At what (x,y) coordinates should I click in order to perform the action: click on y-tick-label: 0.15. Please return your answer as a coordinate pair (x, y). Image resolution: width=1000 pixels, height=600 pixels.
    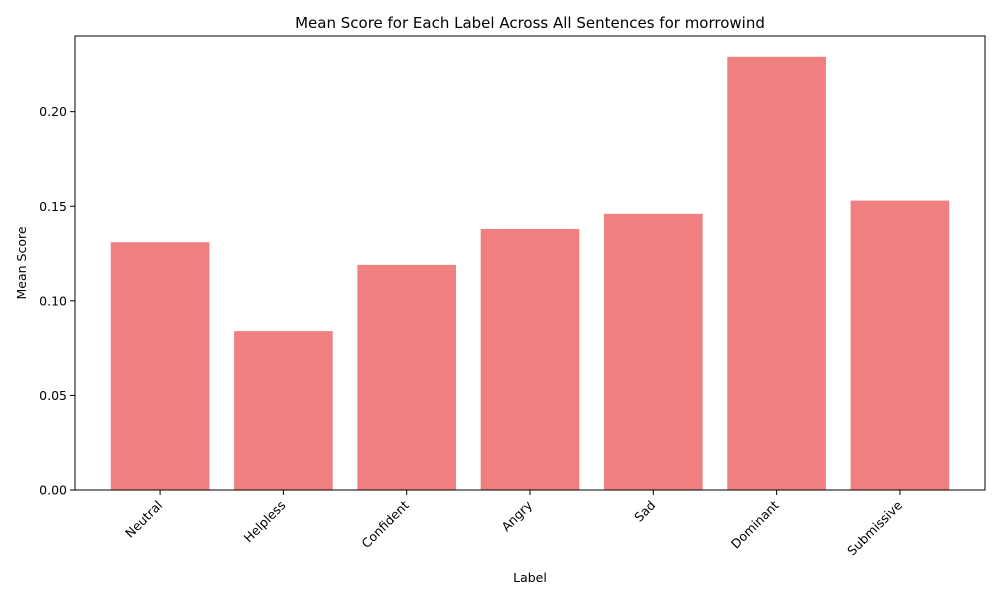
    Looking at the image, I should click on (53, 206).